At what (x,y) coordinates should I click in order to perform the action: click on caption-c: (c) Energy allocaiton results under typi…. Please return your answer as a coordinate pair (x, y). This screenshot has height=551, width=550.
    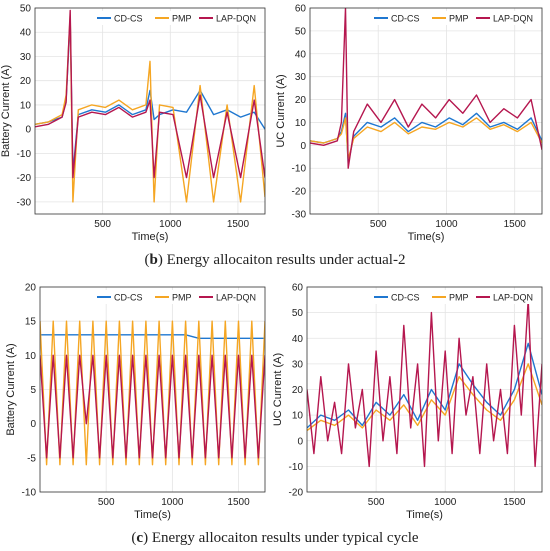
    Looking at the image, I should click on (274, 538).